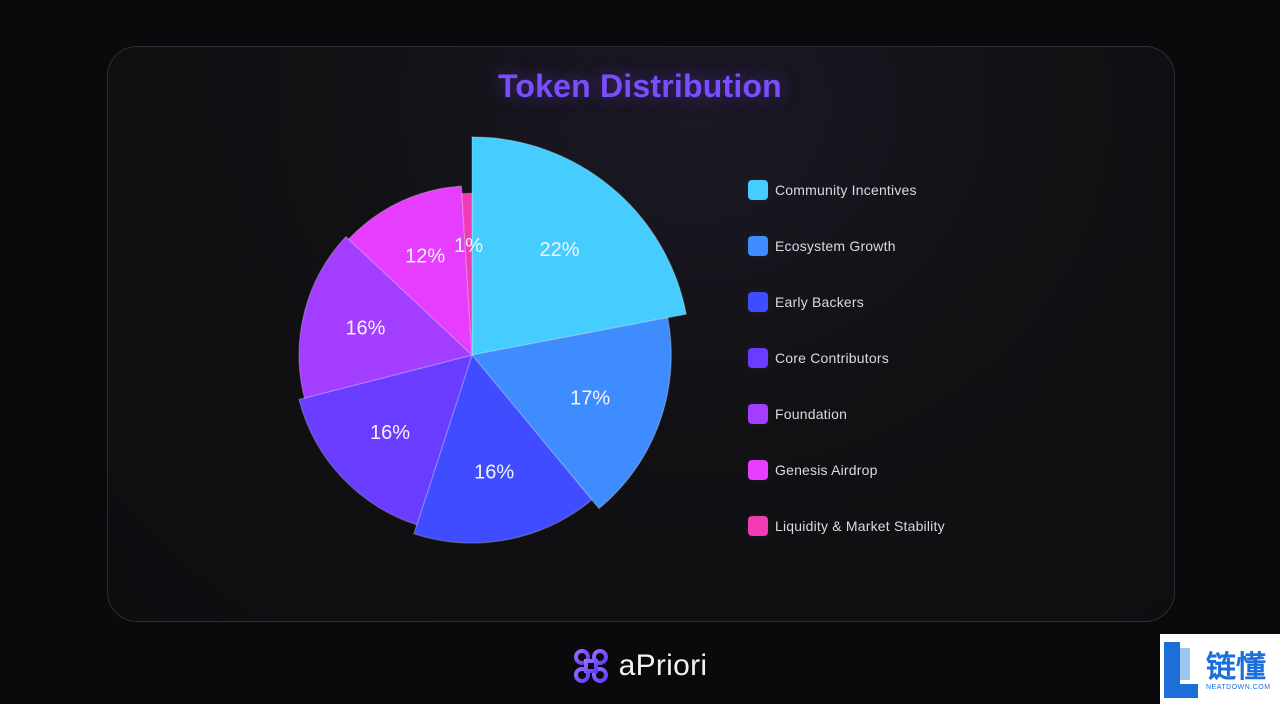 This screenshot has width=1280, height=704. Describe the element at coordinates (832, 358) in the screenshot. I see `legend-label: Core Contributors` at that location.